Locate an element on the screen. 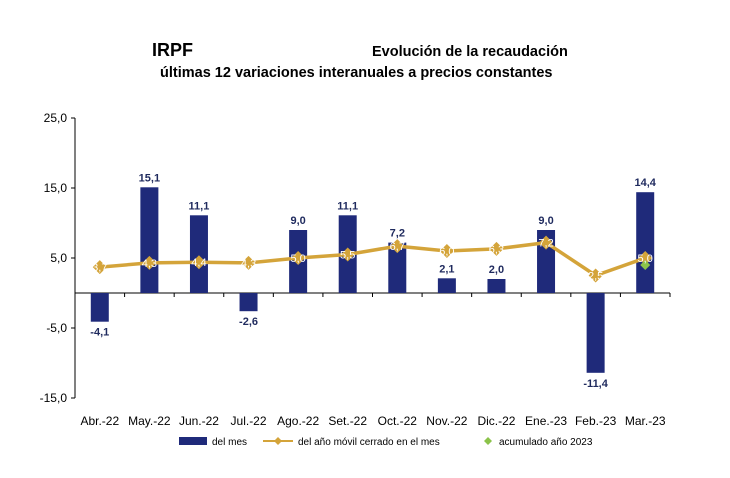  x-tick-label: Oct.-22 is located at coordinates (398, 421).